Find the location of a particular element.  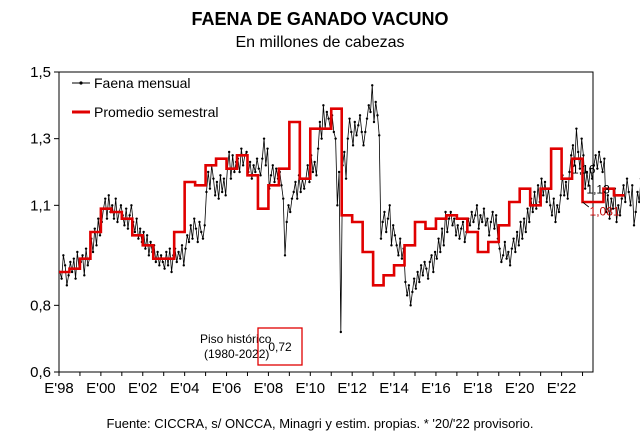

chart-title: FAENA DE GANADO VACUNO is located at coordinates (319, 19).